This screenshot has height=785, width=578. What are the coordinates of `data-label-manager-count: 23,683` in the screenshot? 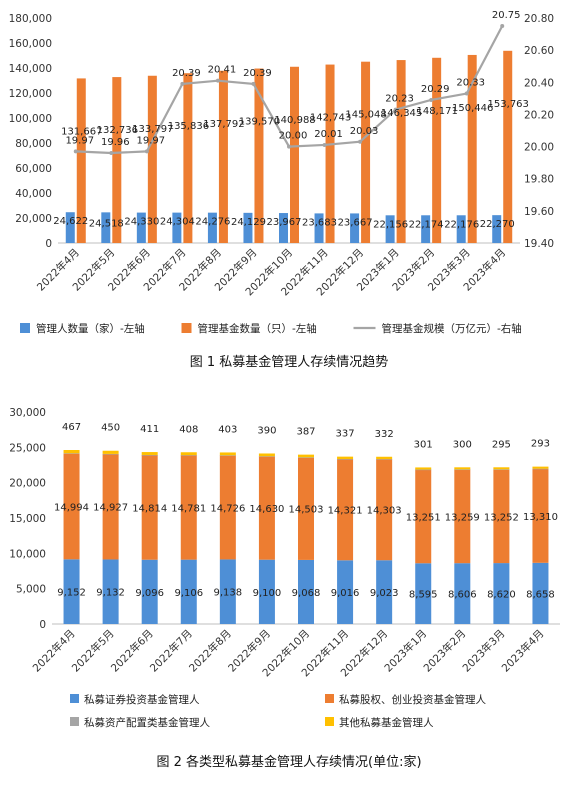 It's located at (319, 222).